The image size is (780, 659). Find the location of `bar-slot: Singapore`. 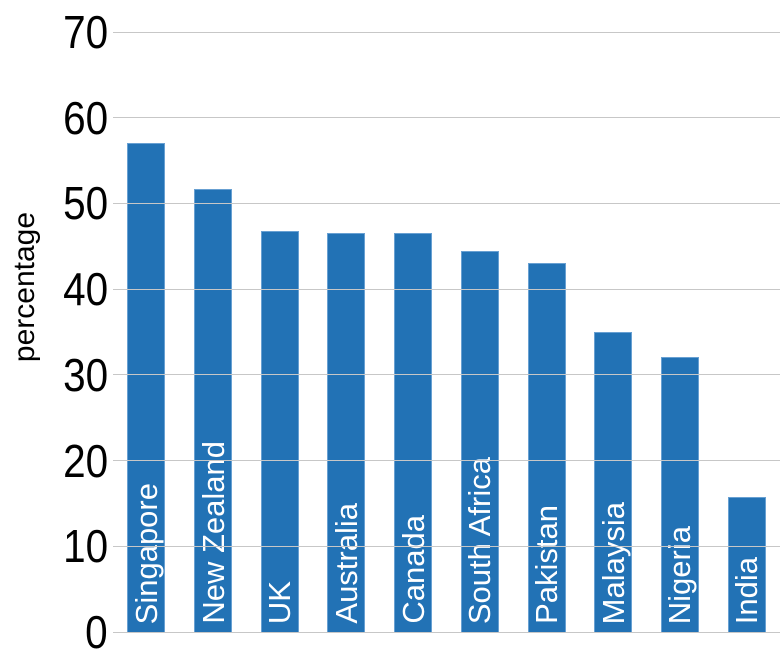

bar-slot: Singapore is located at coordinates (146, 332).